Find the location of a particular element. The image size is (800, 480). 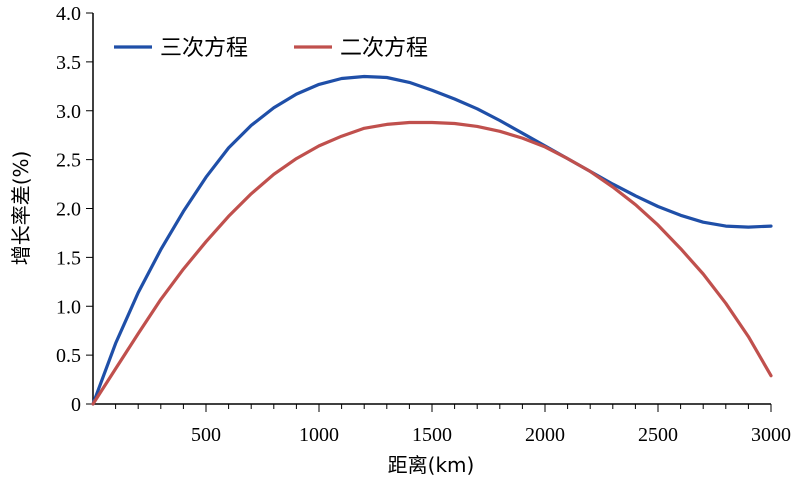

y-tick-label: 0 is located at coordinates (76, 405).